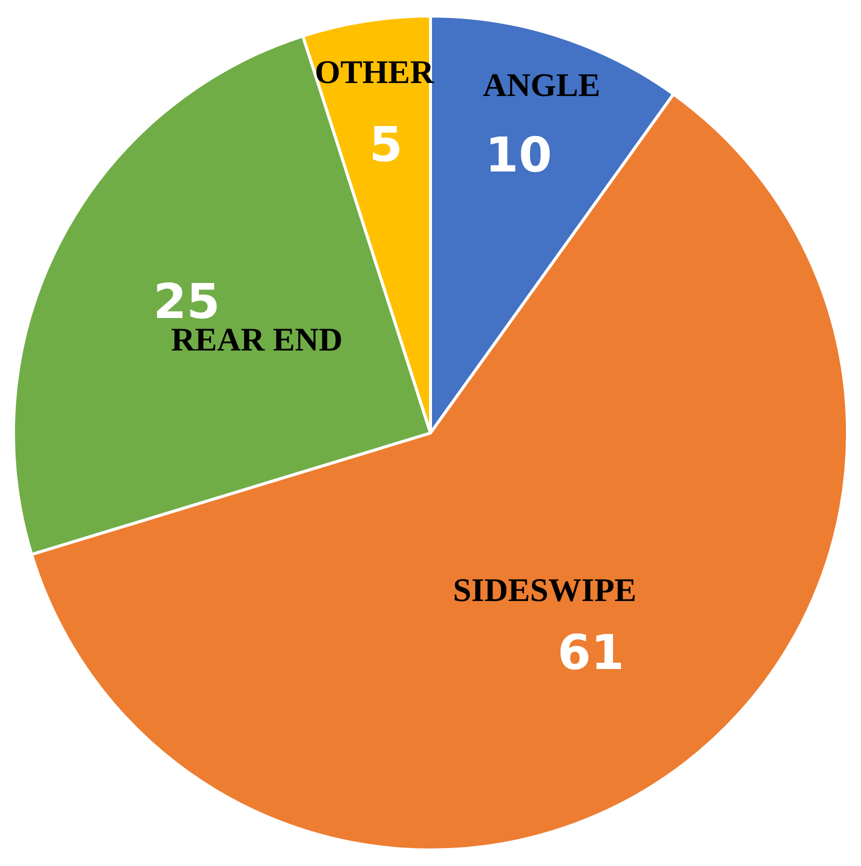 The height and width of the screenshot is (866, 861). What do you see at coordinates (518, 156) in the screenshot?
I see `data-label: 10` at bounding box center [518, 156].